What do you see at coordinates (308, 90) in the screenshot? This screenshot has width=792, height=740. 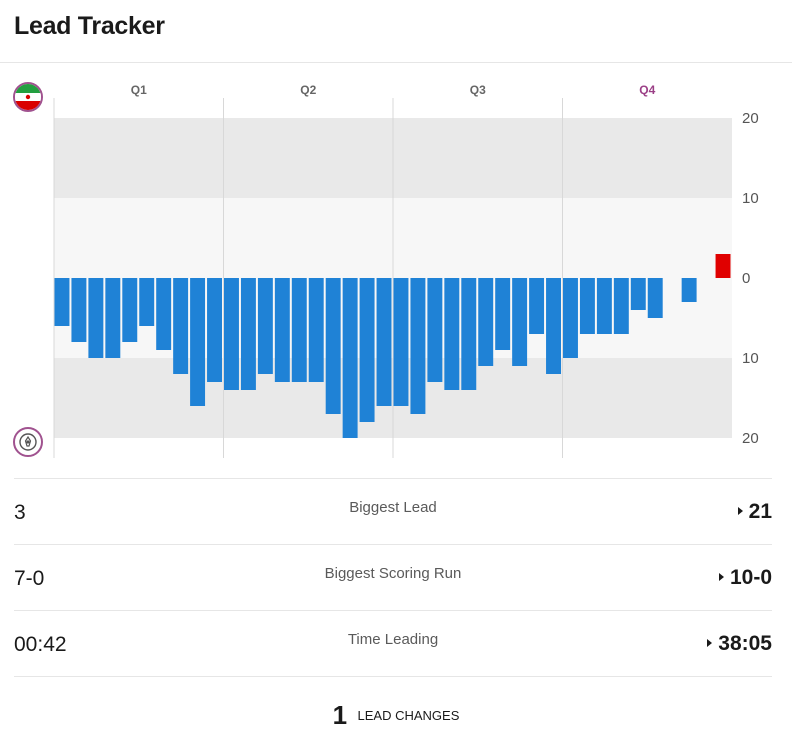 I see `quarter-label-q2: Q2` at bounding box center [308, 90].